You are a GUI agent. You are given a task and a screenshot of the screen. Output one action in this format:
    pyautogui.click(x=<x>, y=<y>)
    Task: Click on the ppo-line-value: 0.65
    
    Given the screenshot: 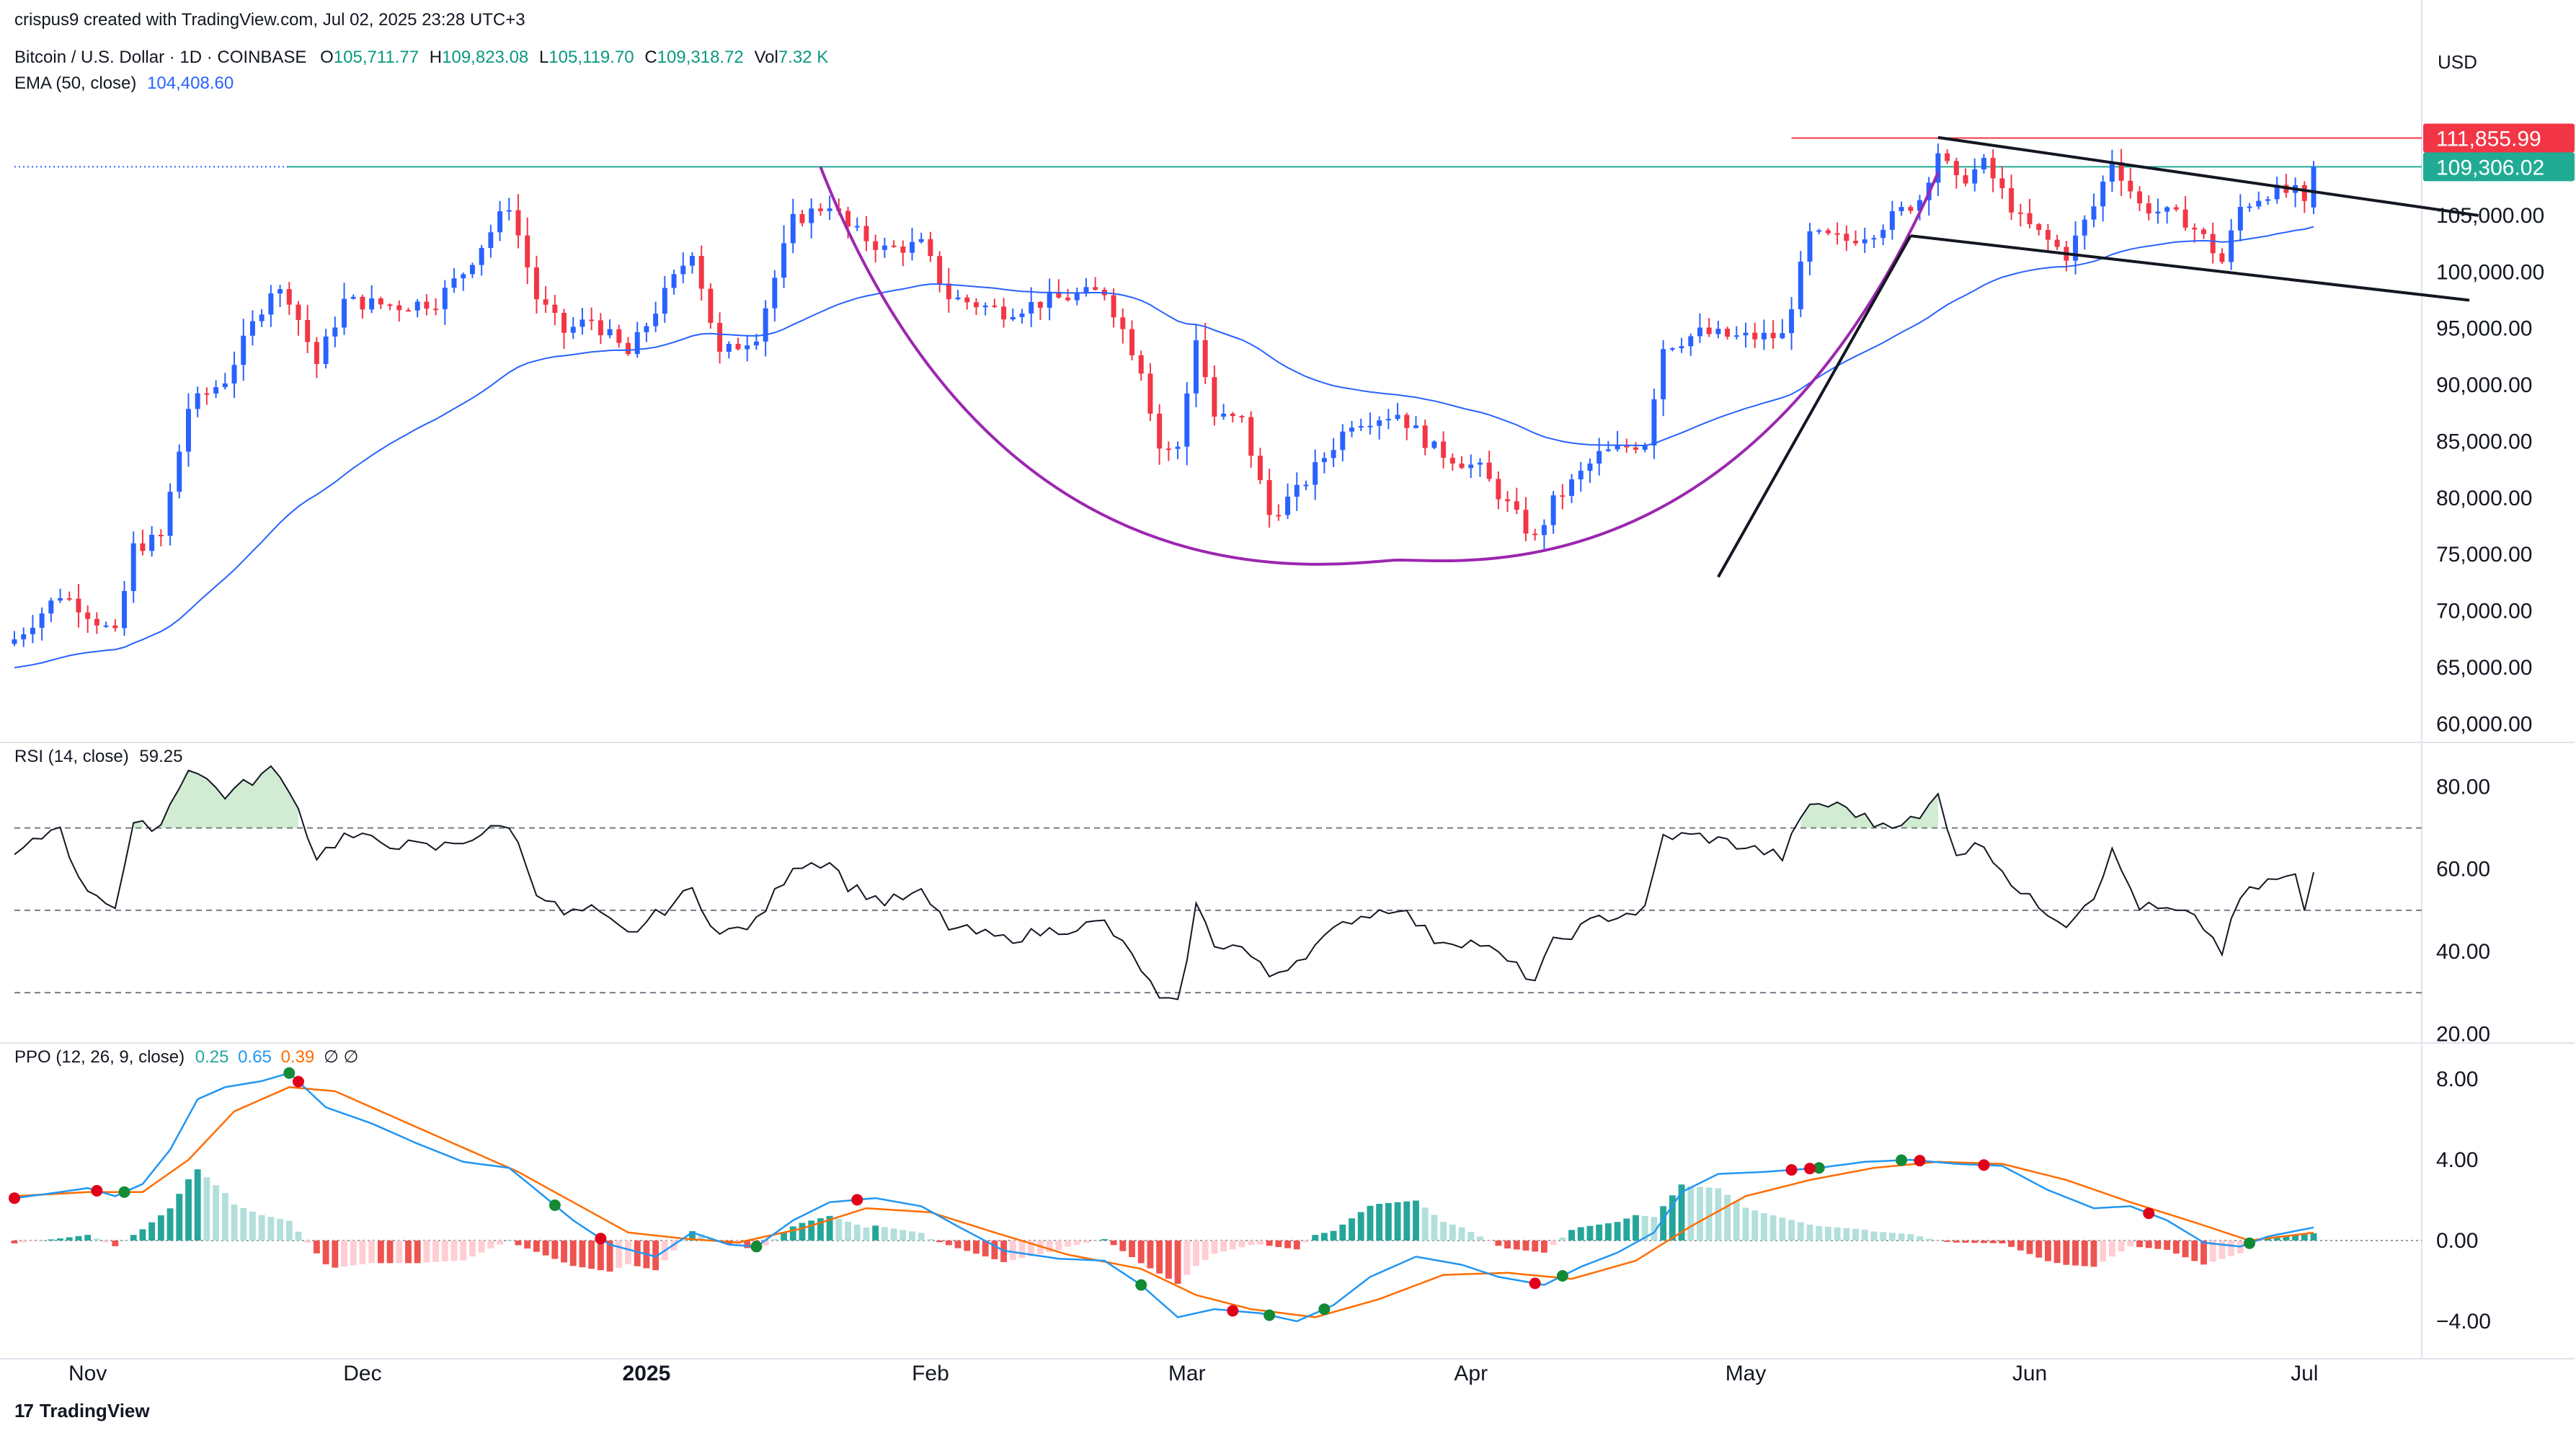 What is the action you would take?
    pyautogui.click(x=255, y=1057)
    